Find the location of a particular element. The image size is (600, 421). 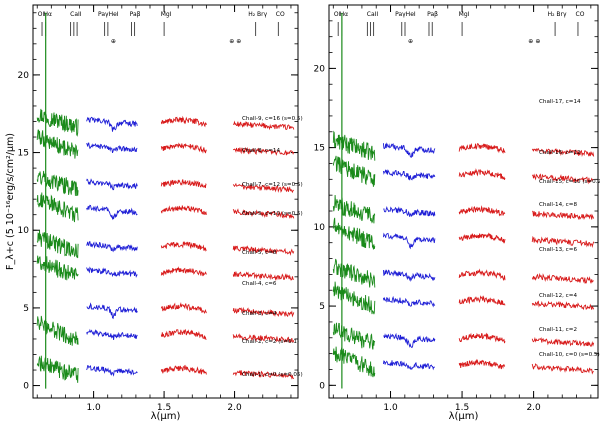

y-axis-label: F_λ+c (5 10⁻¹⁶erg/s/cm²/μm) is located at coordinates (10, 201).